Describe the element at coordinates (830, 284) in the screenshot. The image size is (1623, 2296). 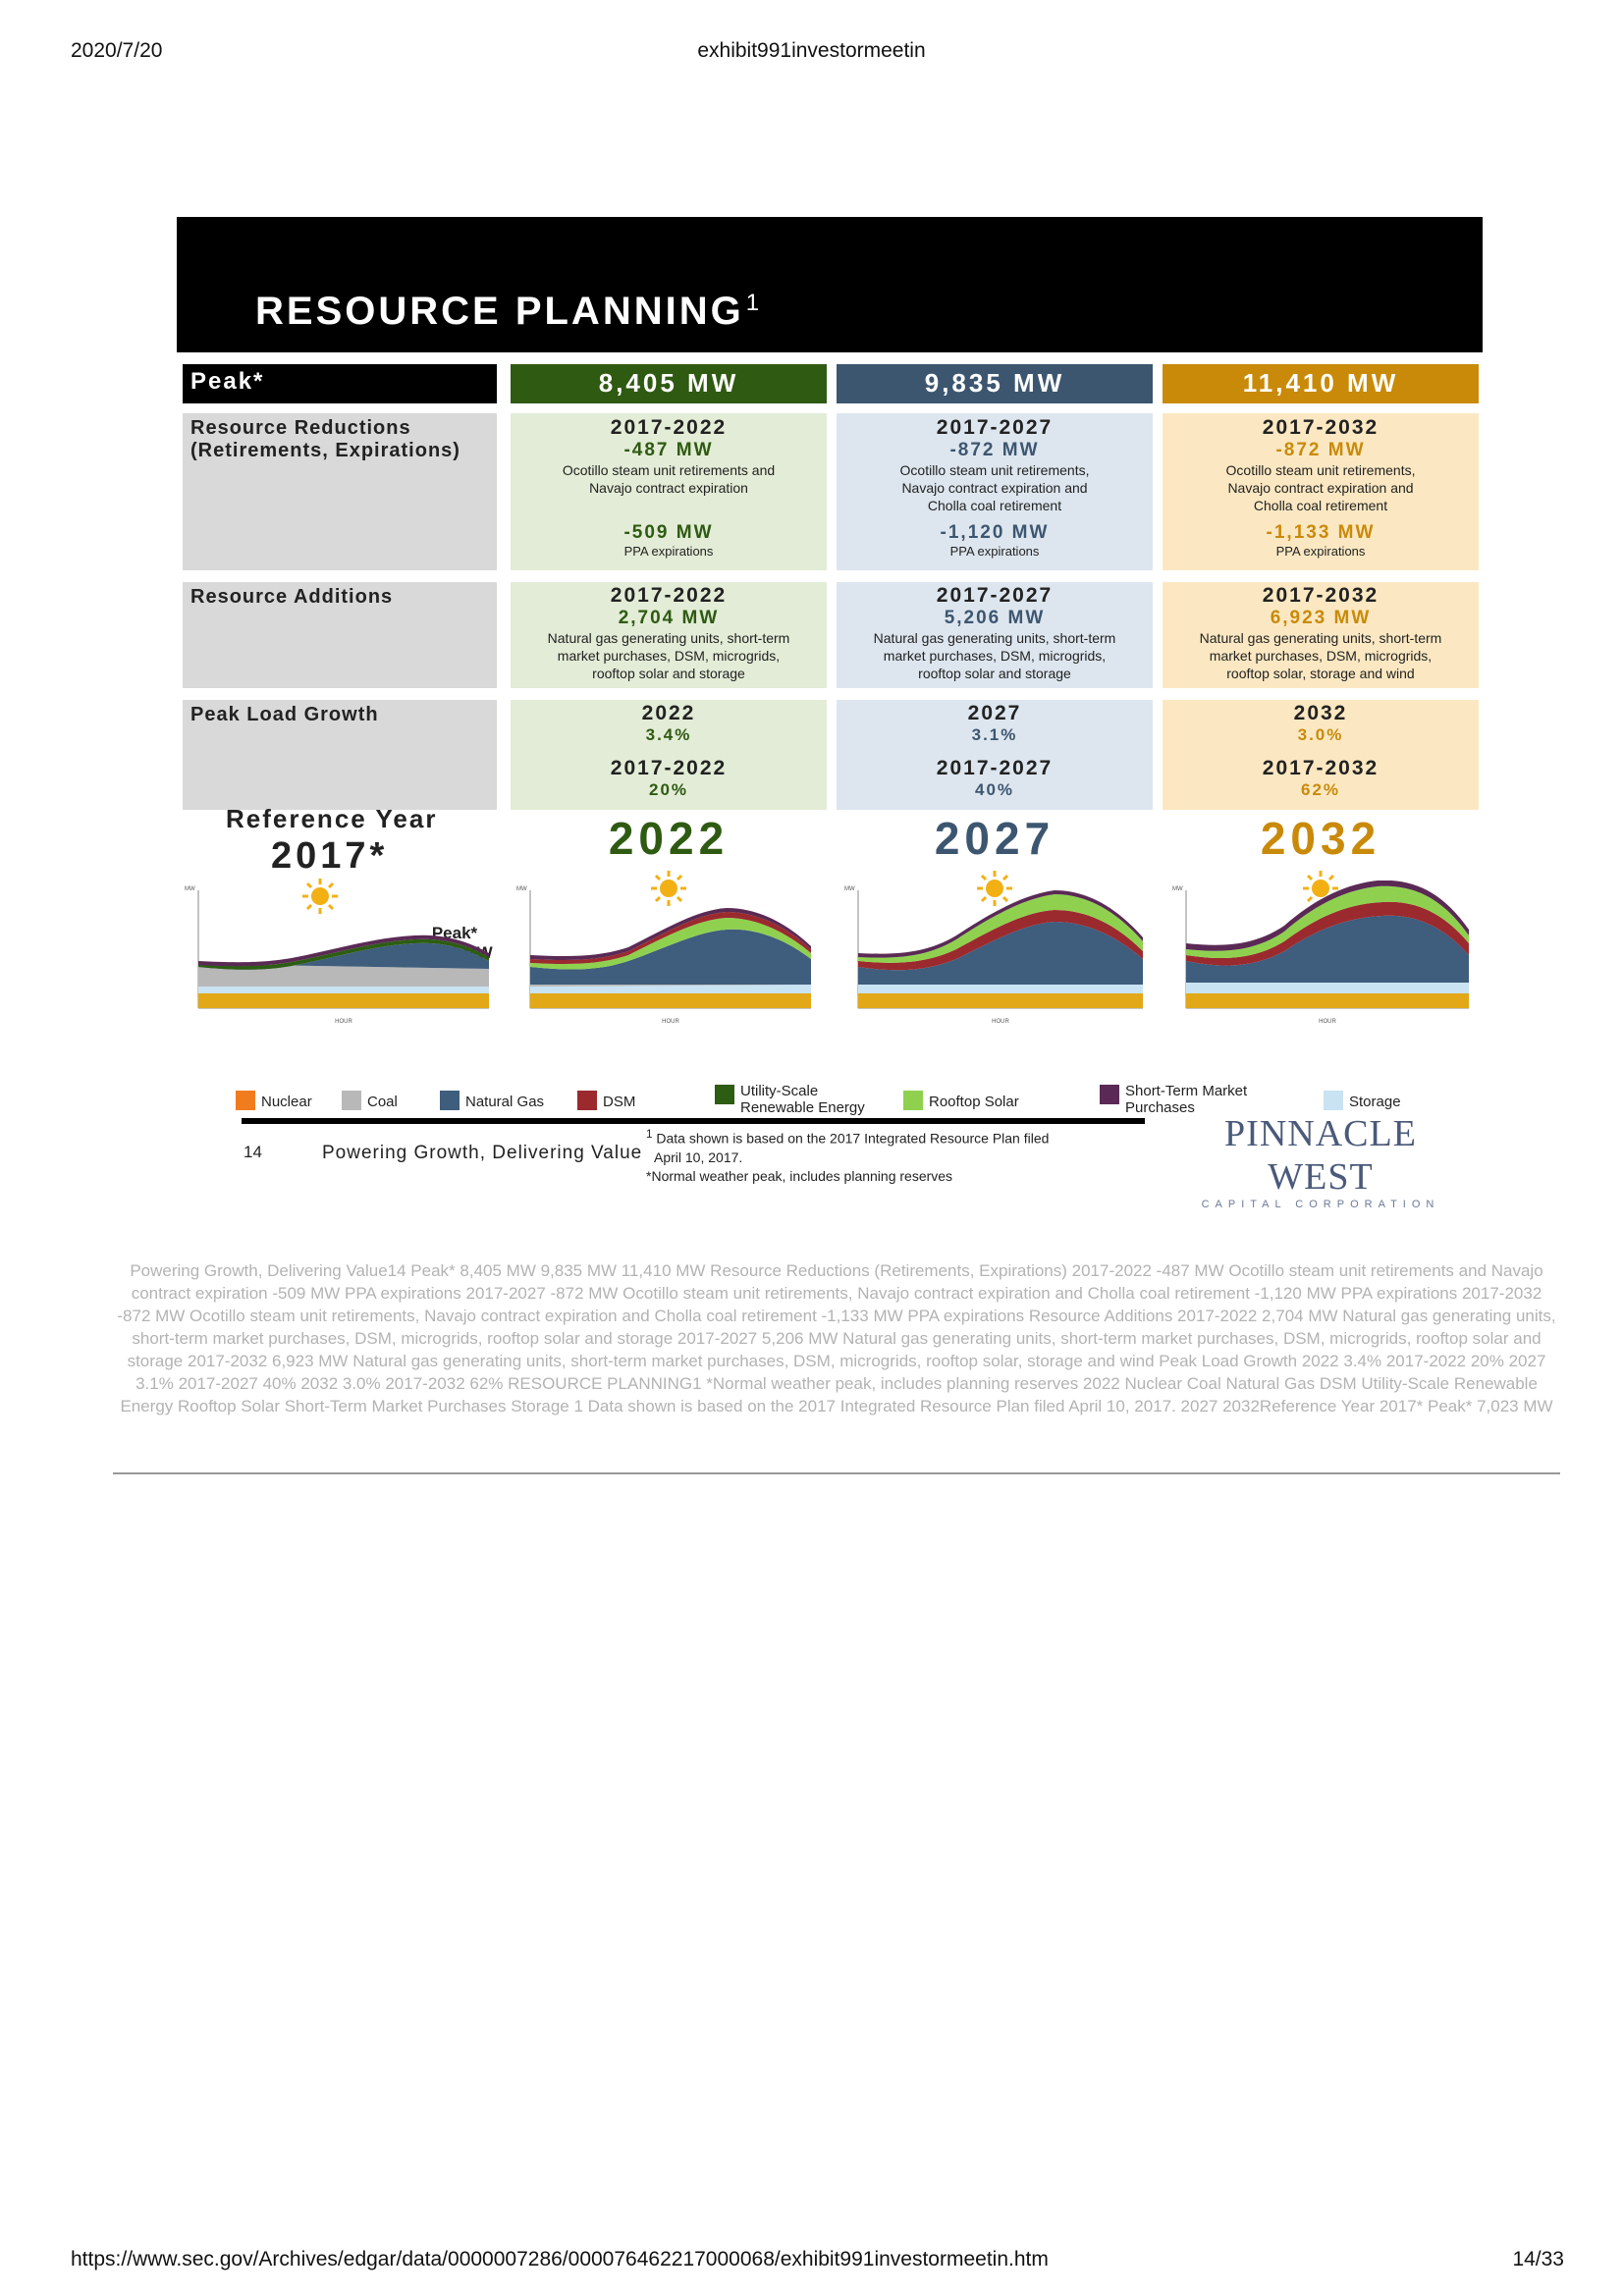
I see `title-banner: RESOURCE PLANNING1` at that location.